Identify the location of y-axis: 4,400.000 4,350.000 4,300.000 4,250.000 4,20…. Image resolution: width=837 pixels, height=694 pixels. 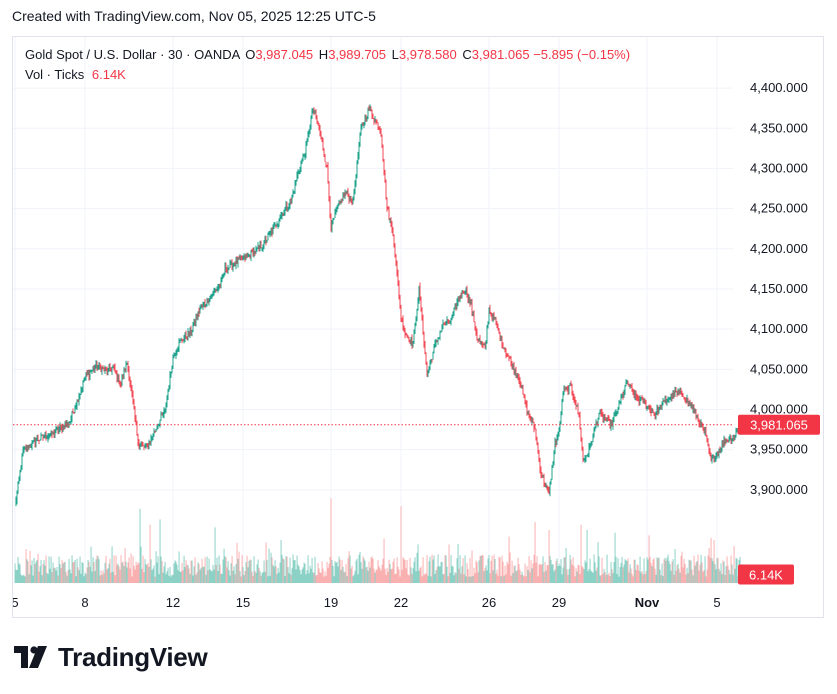
(779, 288).